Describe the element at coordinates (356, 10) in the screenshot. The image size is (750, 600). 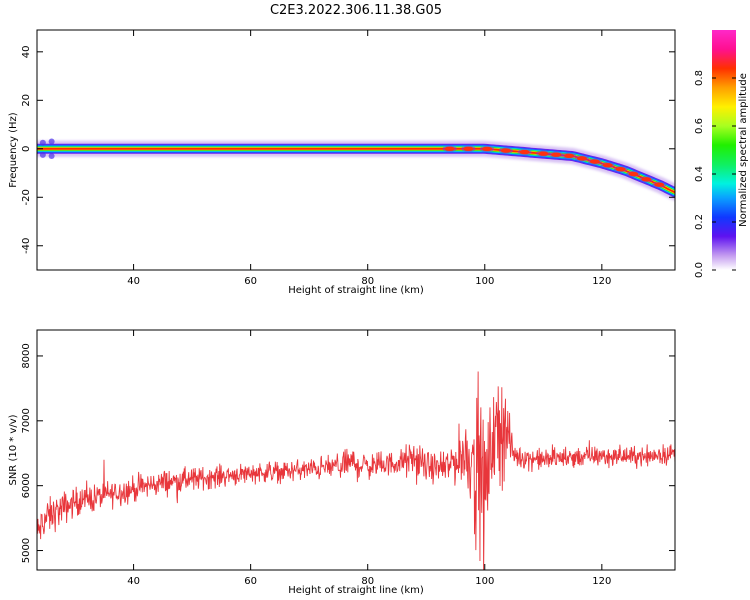
I see `figure-title: C2E3.2022.306.11.38.G05` at that location.